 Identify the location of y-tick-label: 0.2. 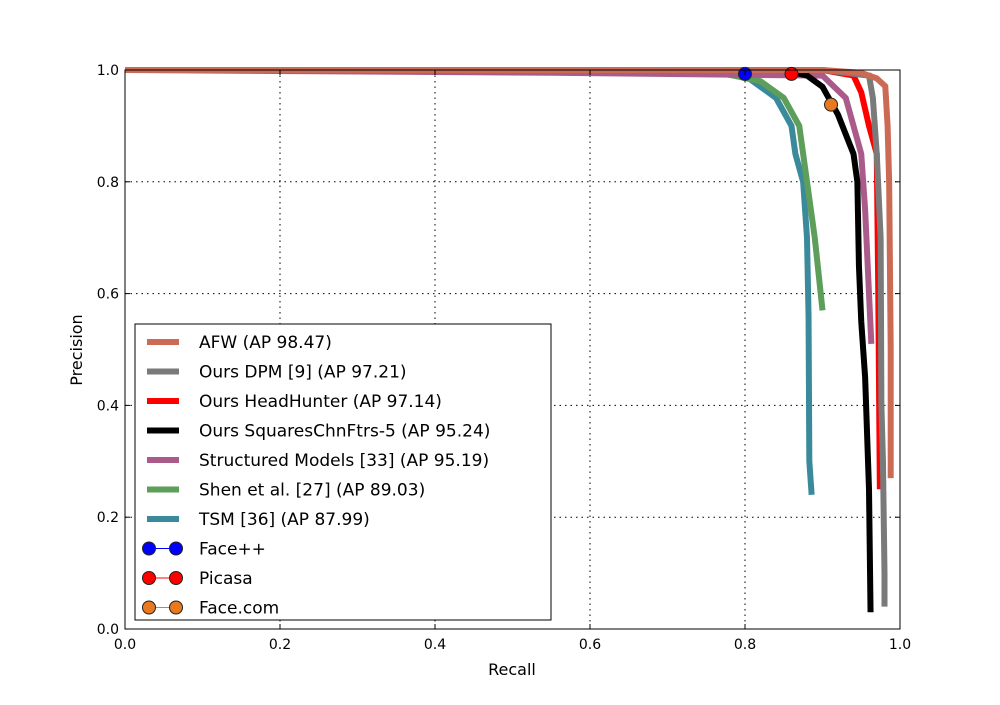
(108, 518).